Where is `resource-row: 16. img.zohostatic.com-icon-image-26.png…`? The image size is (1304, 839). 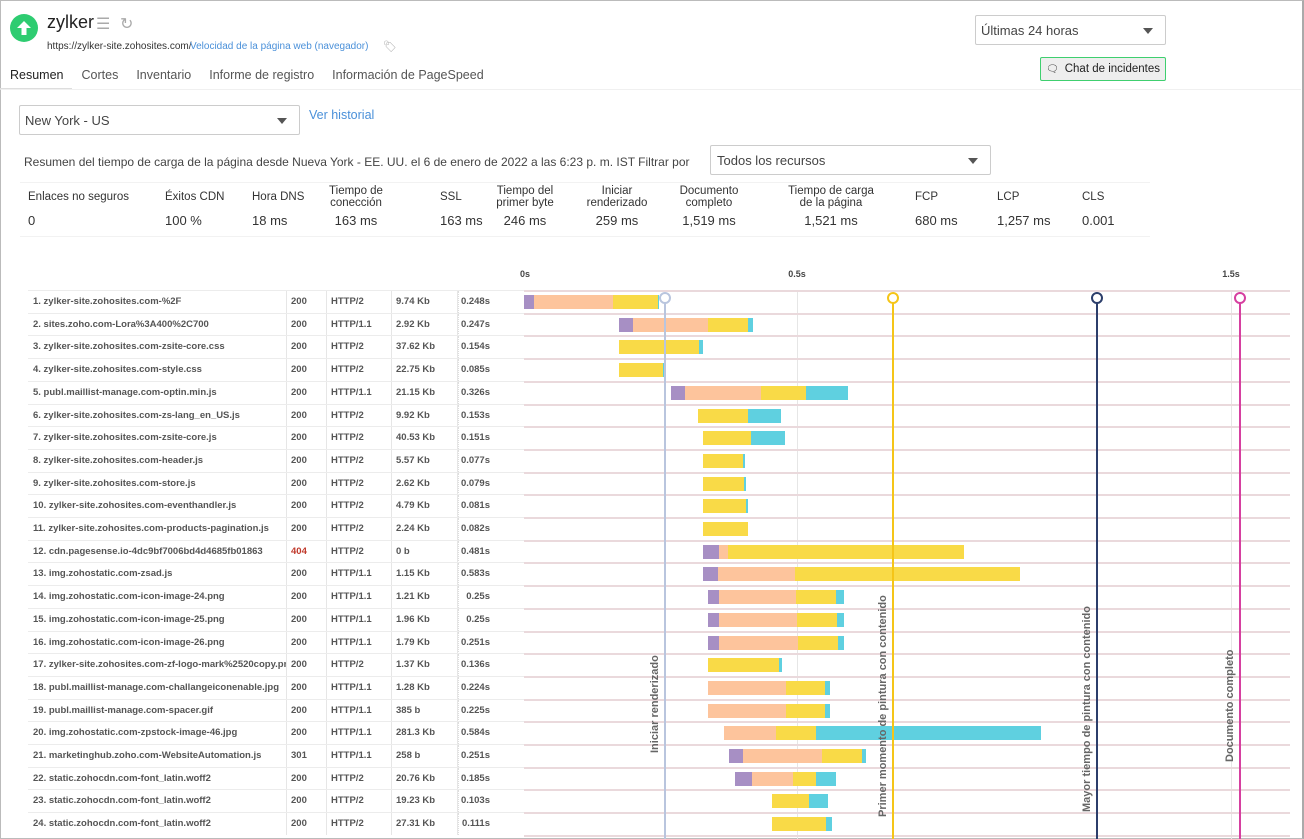 resource-row: 16. img.zohostatic.com-icon-image-26.png… is located at coordinates (659, 643).